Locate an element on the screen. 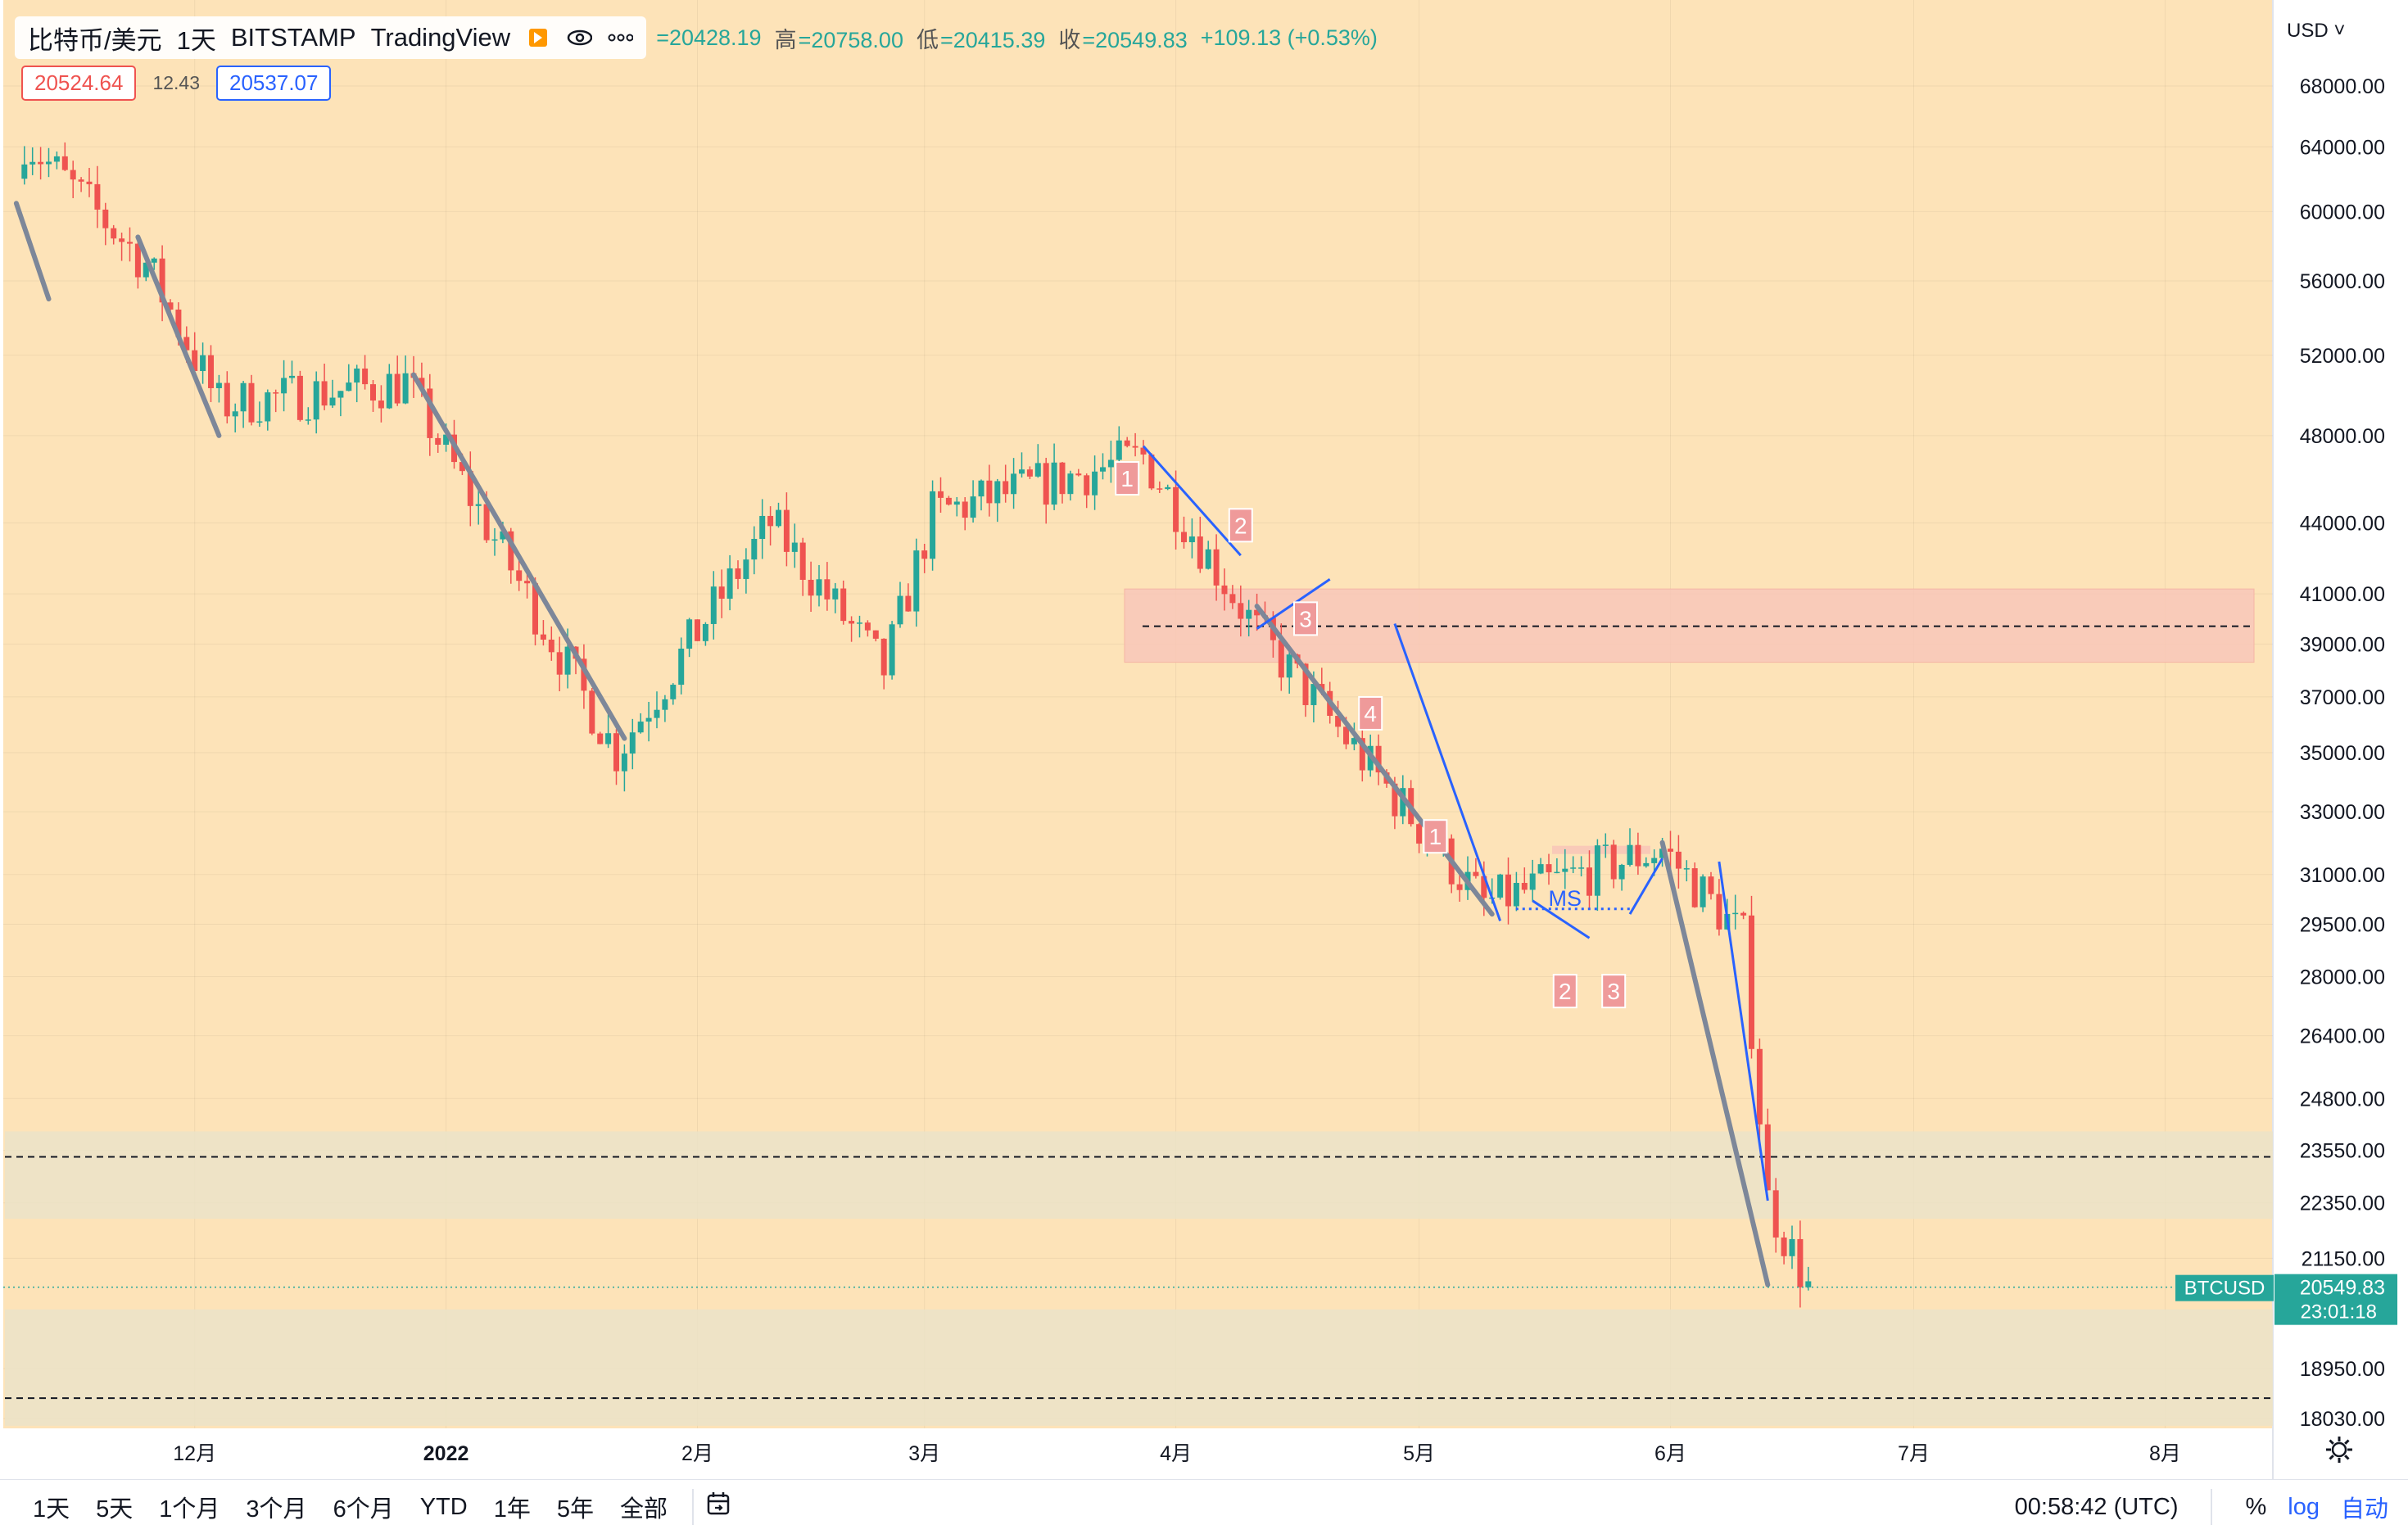  range-1y: 1年 is located at coordinates (512, 1509).